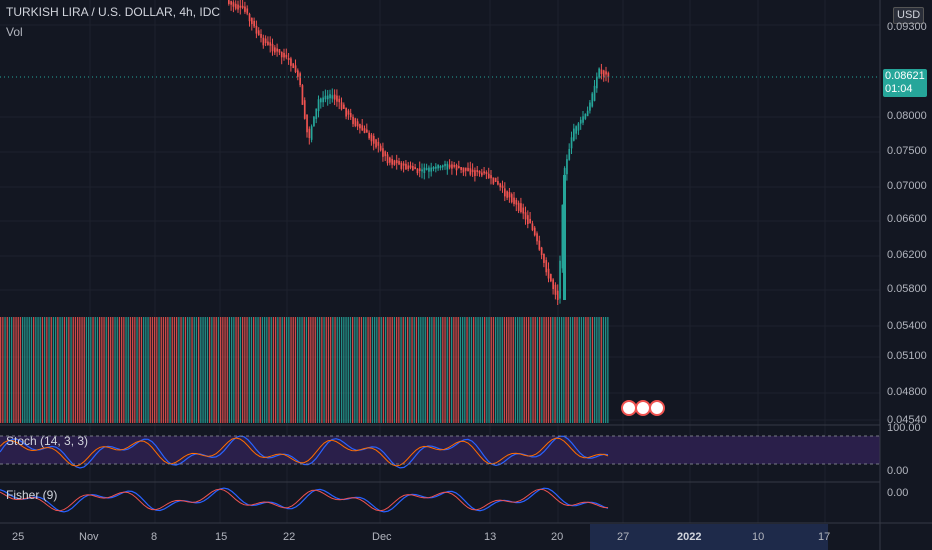  I want to click on fisher-label: Fisher (9), so click(32, 495).